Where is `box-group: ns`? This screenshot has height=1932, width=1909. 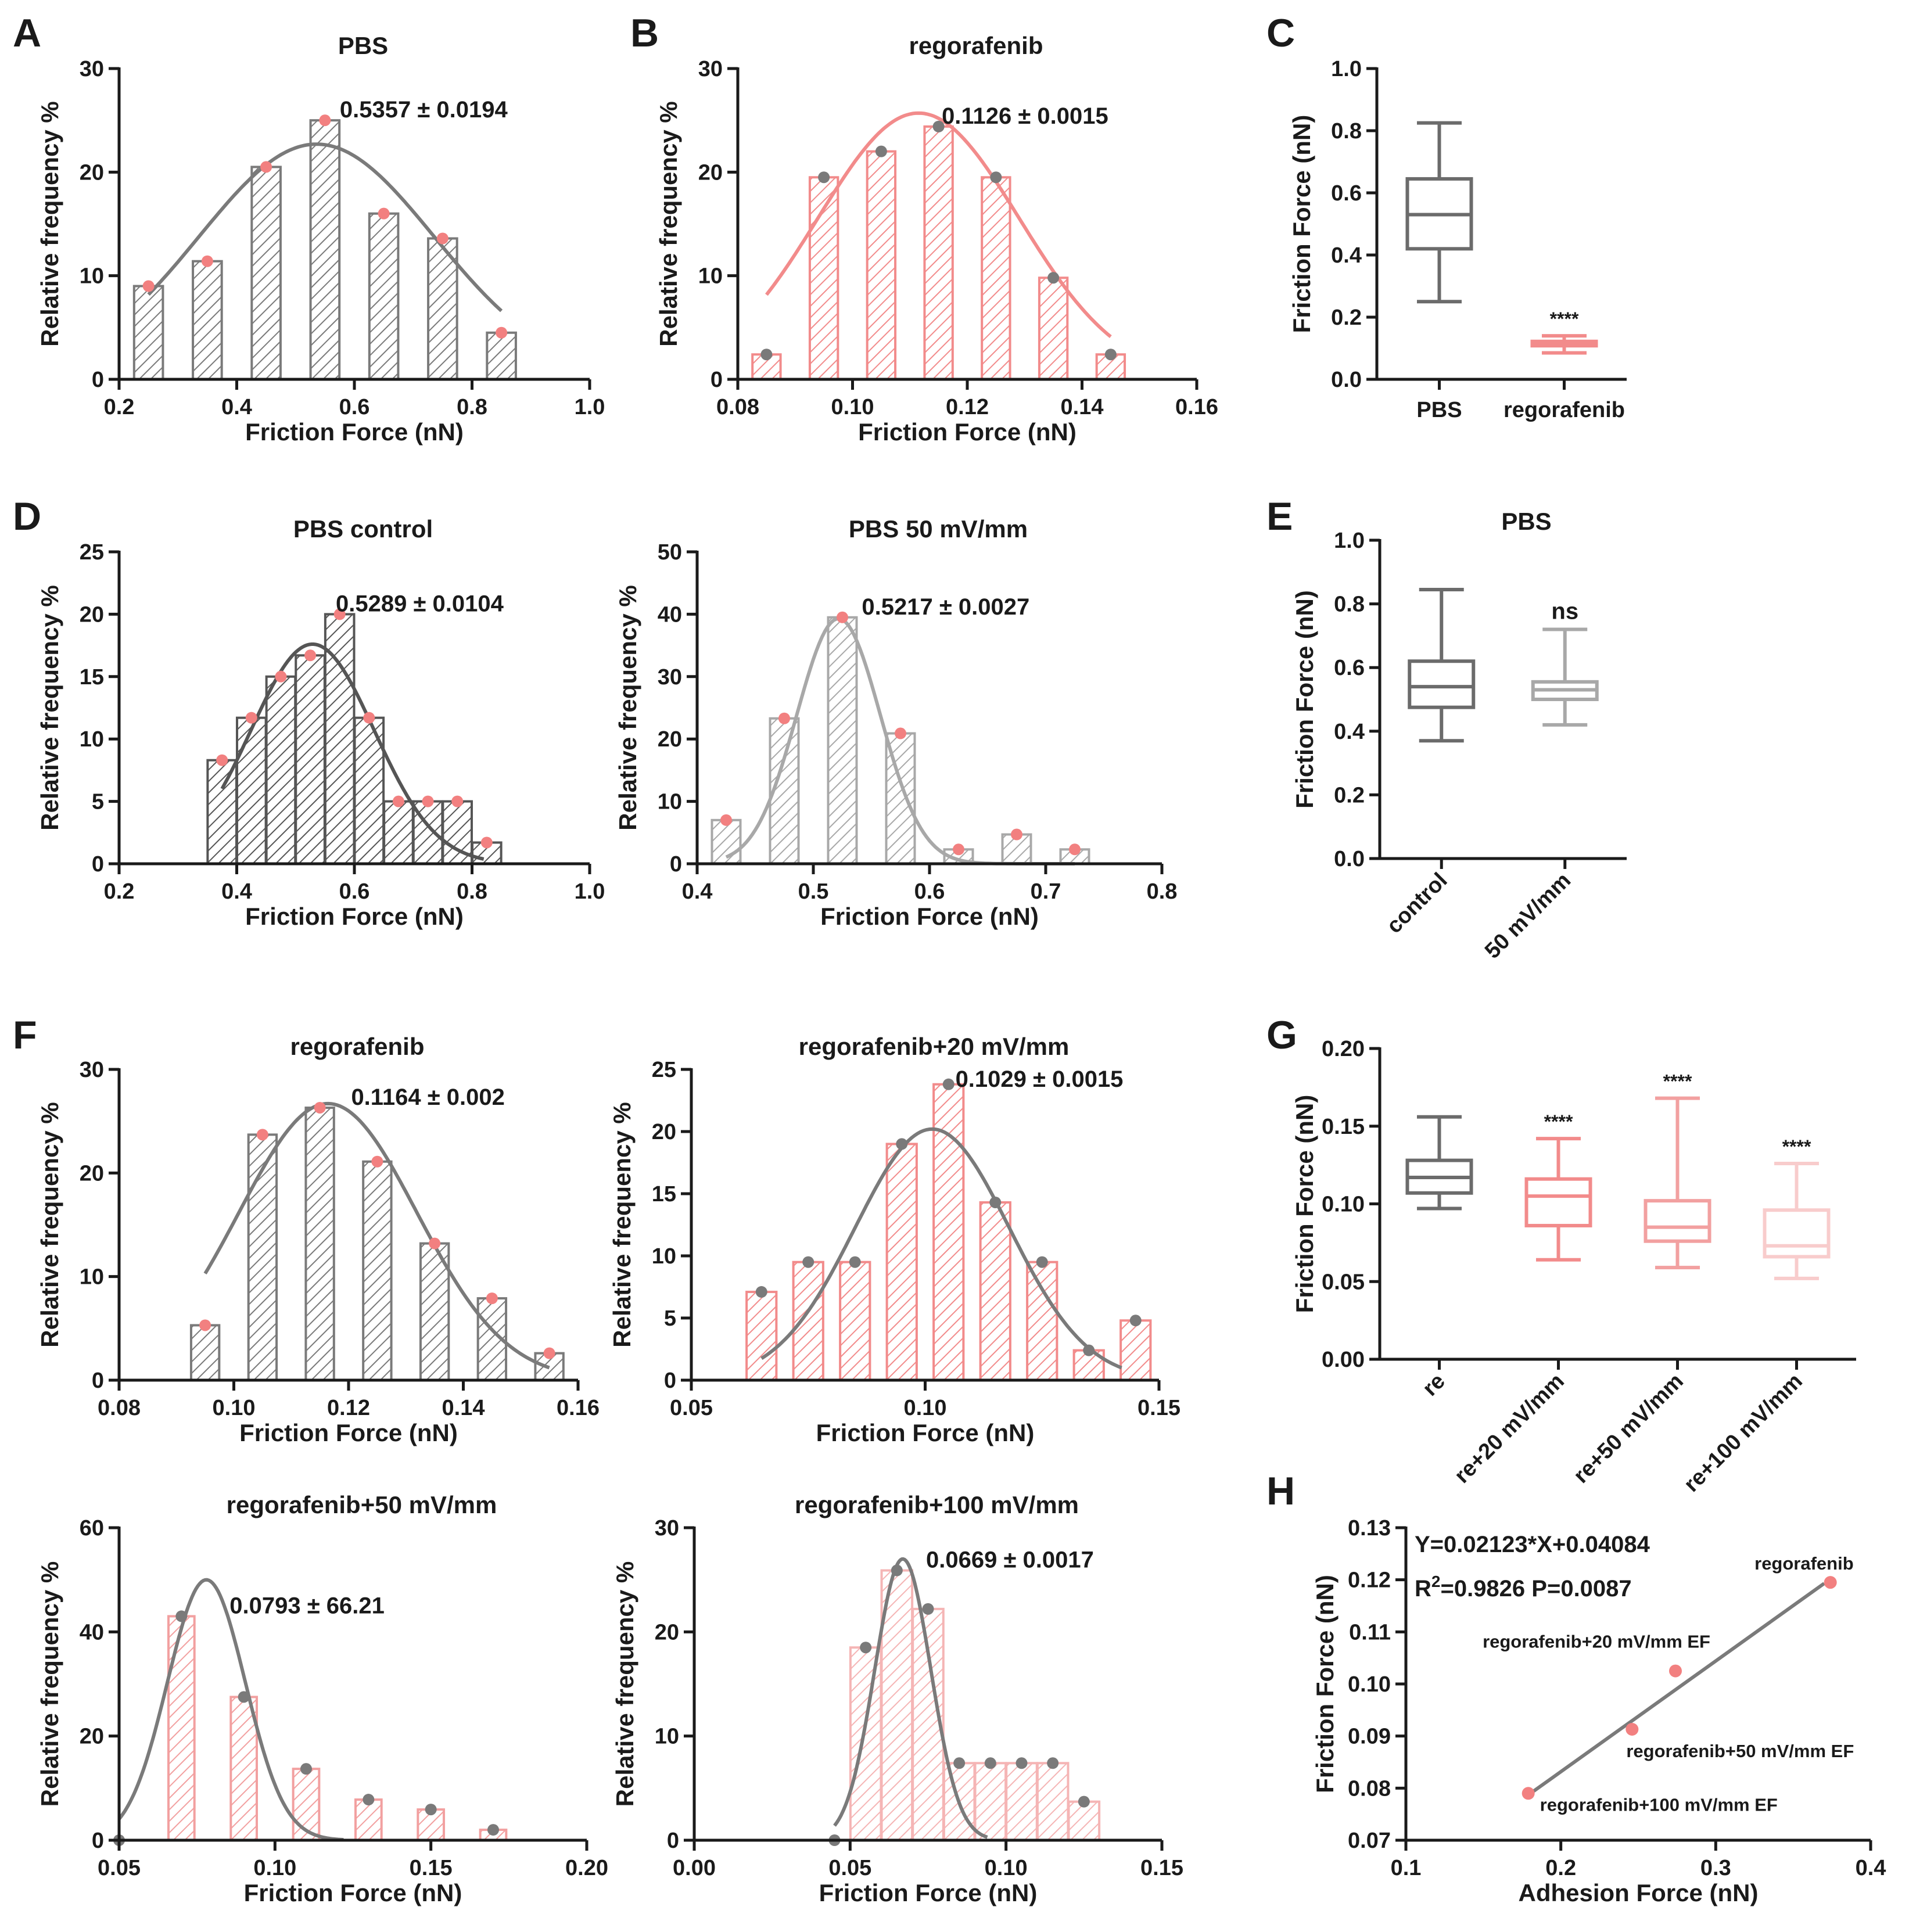 box-group: ns is located at coordinates (1565, 662).